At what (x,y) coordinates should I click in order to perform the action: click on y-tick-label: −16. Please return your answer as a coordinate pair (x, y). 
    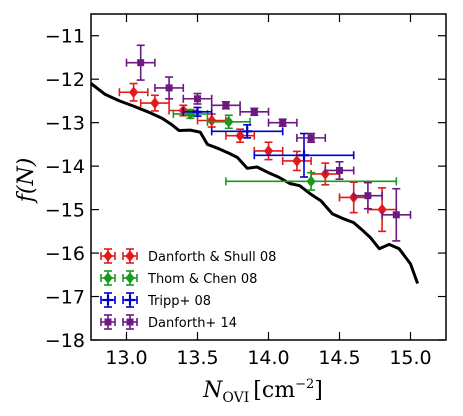
    Looking at the image, I should click on (65, 254).